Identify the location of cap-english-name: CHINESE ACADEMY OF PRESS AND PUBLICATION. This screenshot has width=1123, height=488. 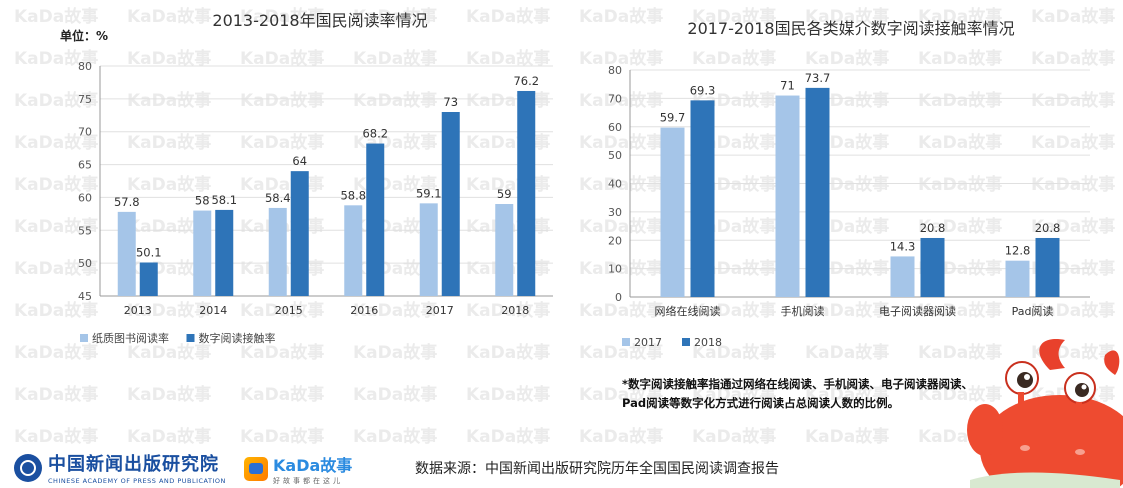
(137, 481).